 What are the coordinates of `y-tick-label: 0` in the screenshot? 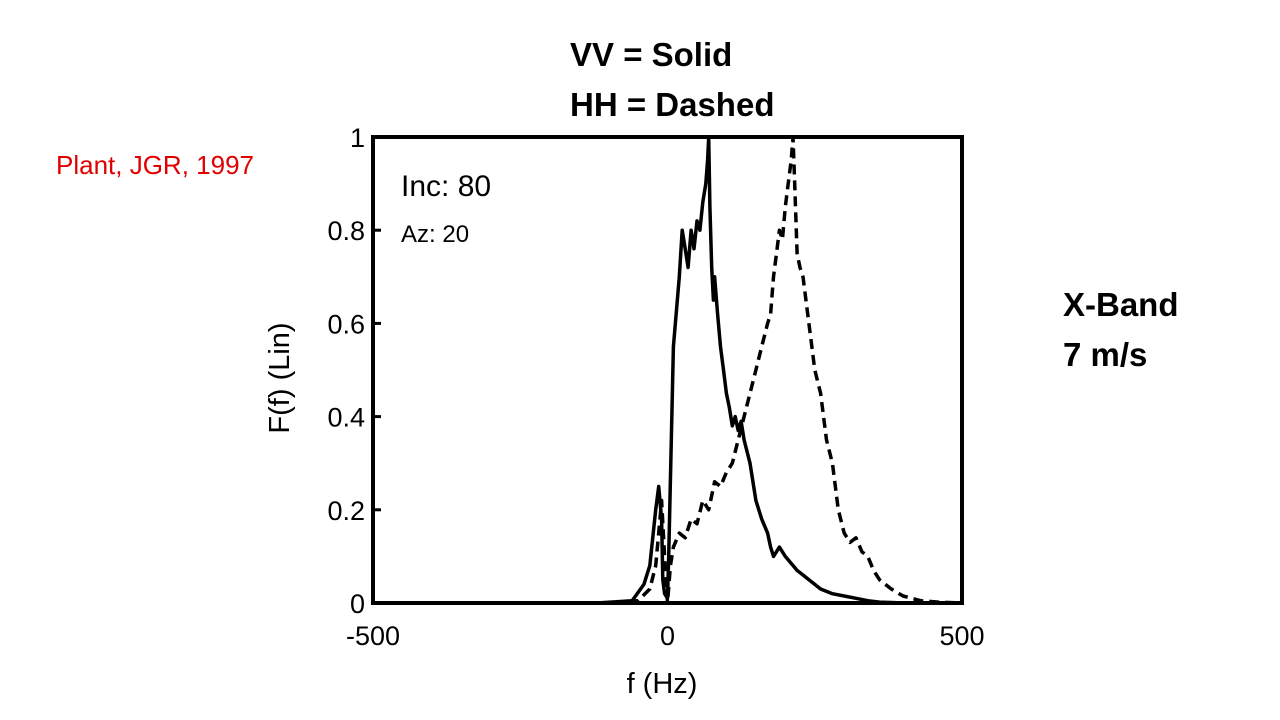 It's located at (357, 604).